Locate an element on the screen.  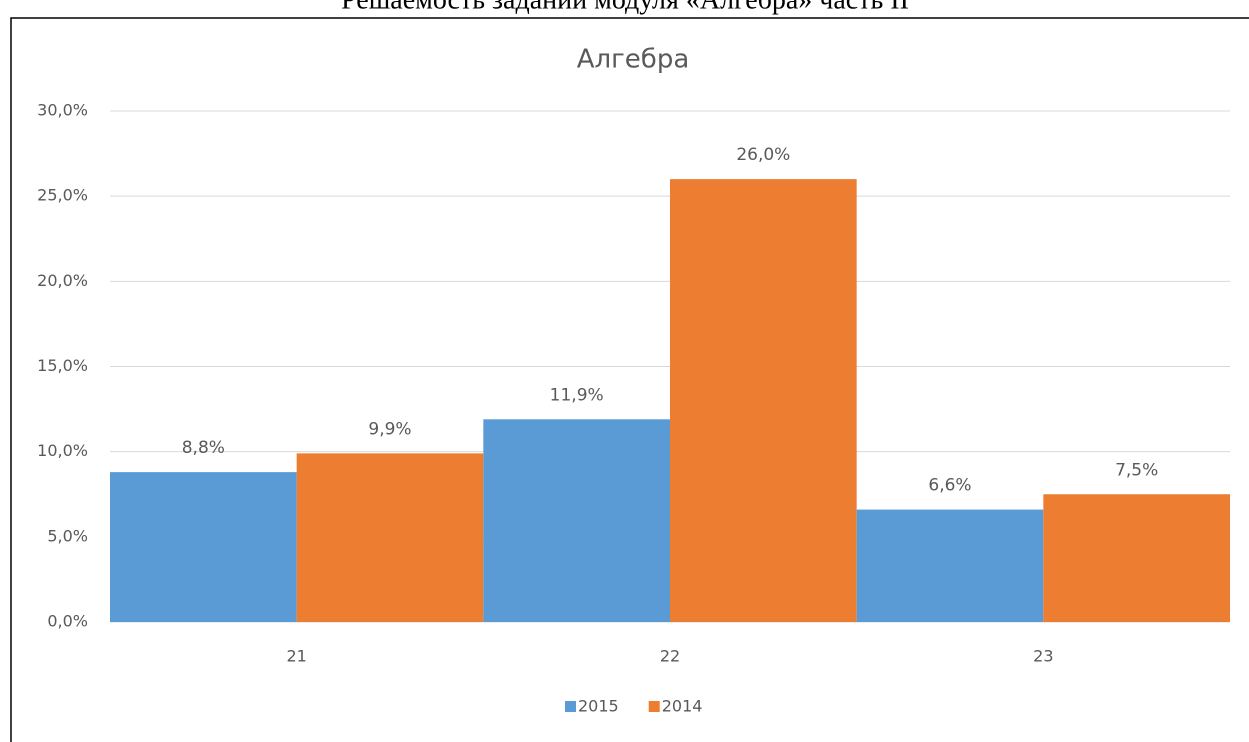
y-tick-label: 0,0% is located at coordinates (67, 621).